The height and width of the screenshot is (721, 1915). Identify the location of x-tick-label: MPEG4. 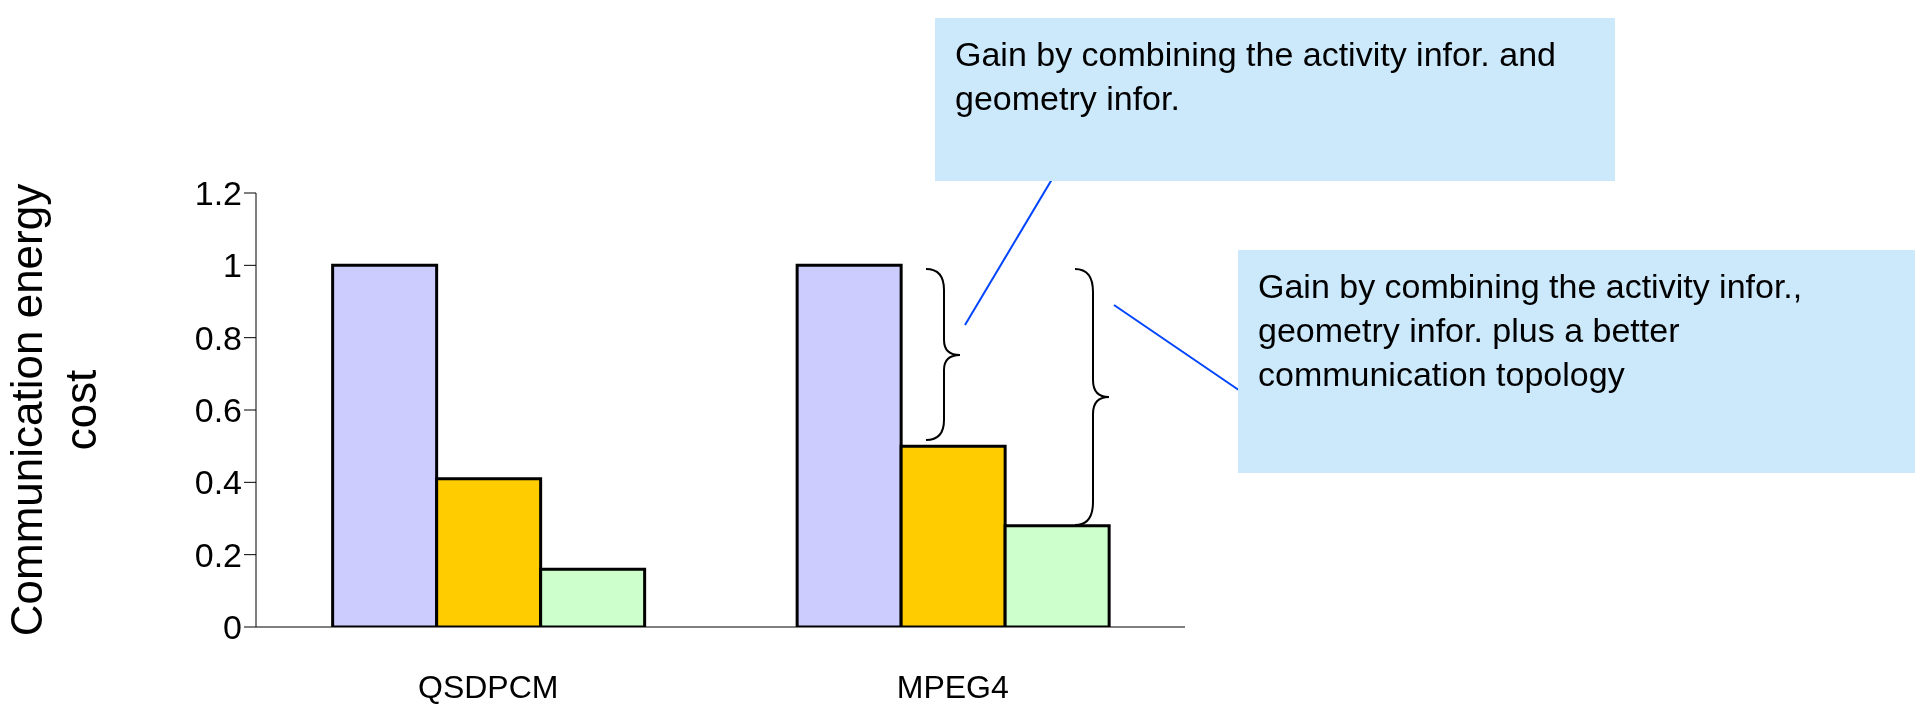
(952, 686).